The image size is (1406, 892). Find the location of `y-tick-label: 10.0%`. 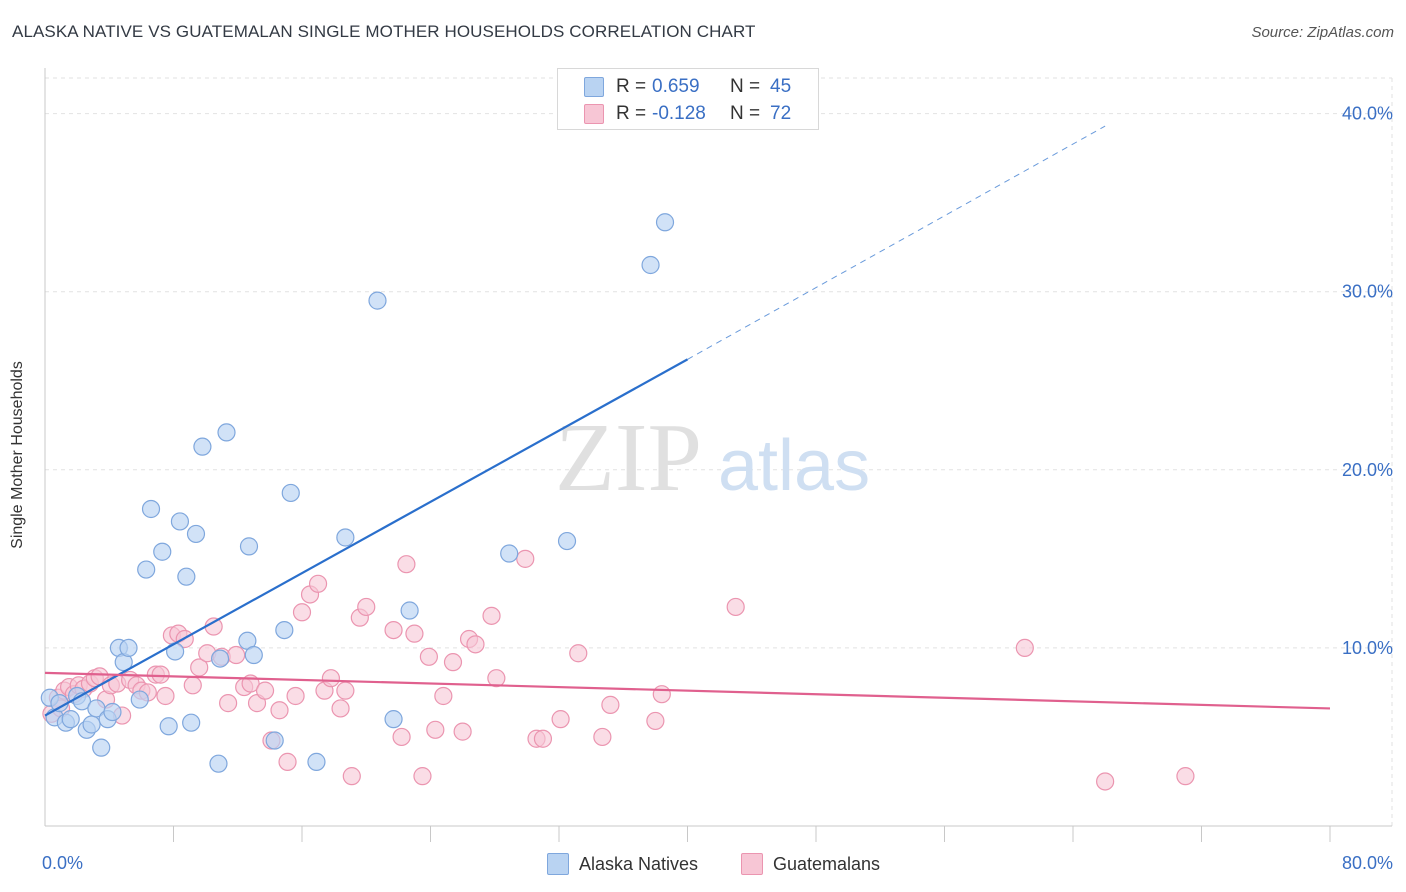

y-tick-label: 10.0% is located at coordinates (1367, 648).